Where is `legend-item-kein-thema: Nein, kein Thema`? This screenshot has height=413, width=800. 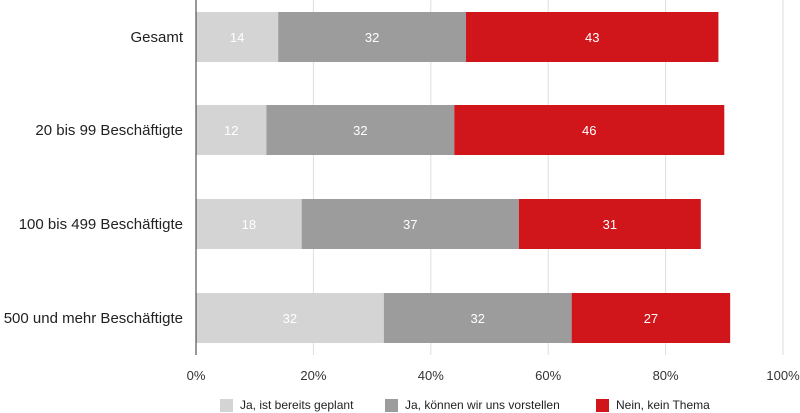 legend-item-kein-thema: Nein, kein Thema is located at coordinates (653, 405).